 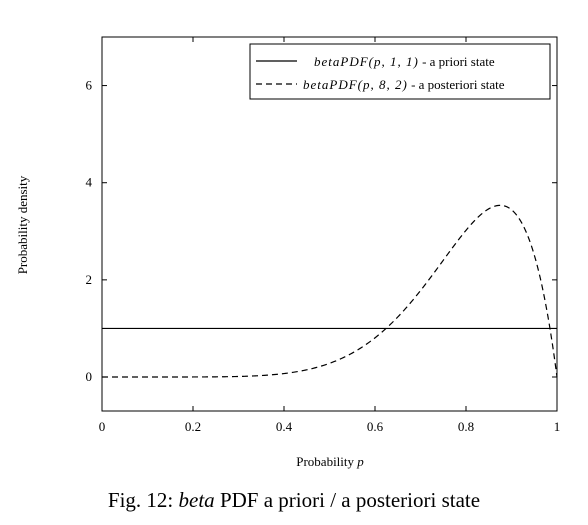 I want to click on legend-box, so click(x=400, y=71).